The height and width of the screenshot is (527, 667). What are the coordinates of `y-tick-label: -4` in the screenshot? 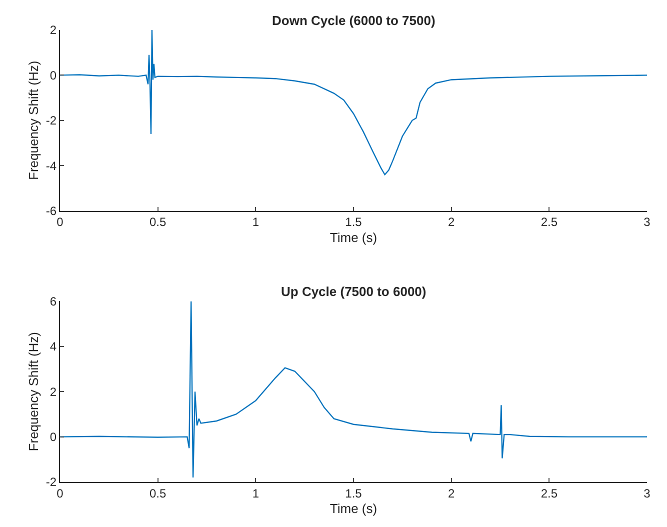 It's located at (51, 165).